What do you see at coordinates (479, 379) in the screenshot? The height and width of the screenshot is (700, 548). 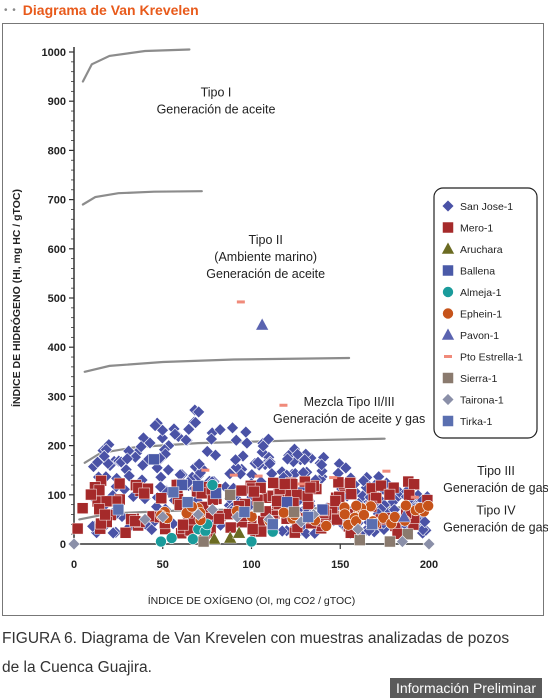 I see `legend-label: Sierra-1` at bounding box center [479, 379].